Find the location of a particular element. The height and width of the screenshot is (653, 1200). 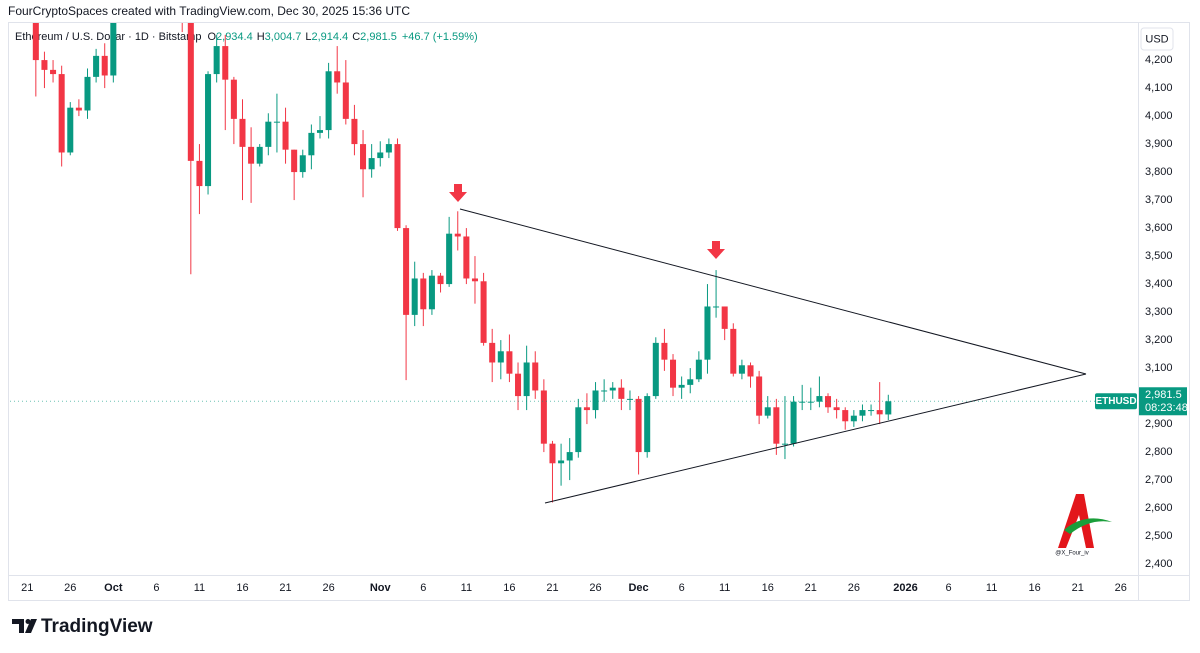

y-tick-label: 4,000 is located at coordinates (1159, 116).